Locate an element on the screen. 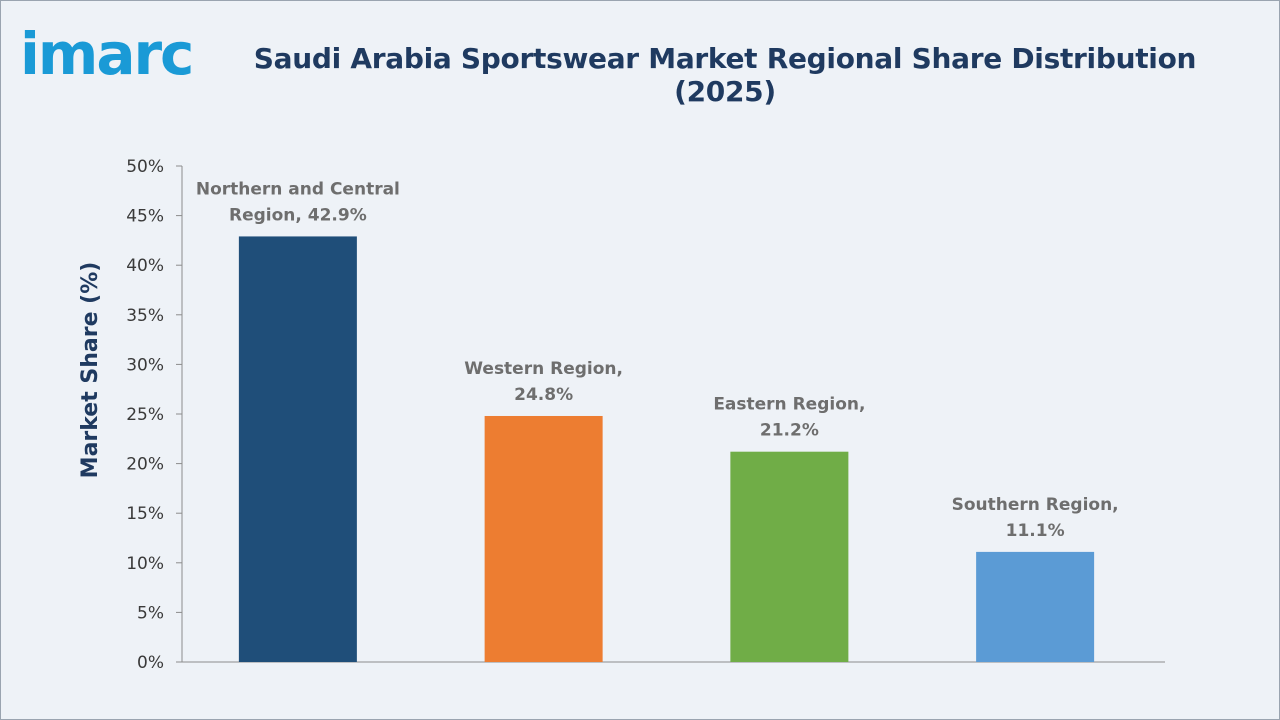 Image resolution: width=1280 pixels, height=720 pixels. data-label: 24.8% is located at coordinates (543, 395).